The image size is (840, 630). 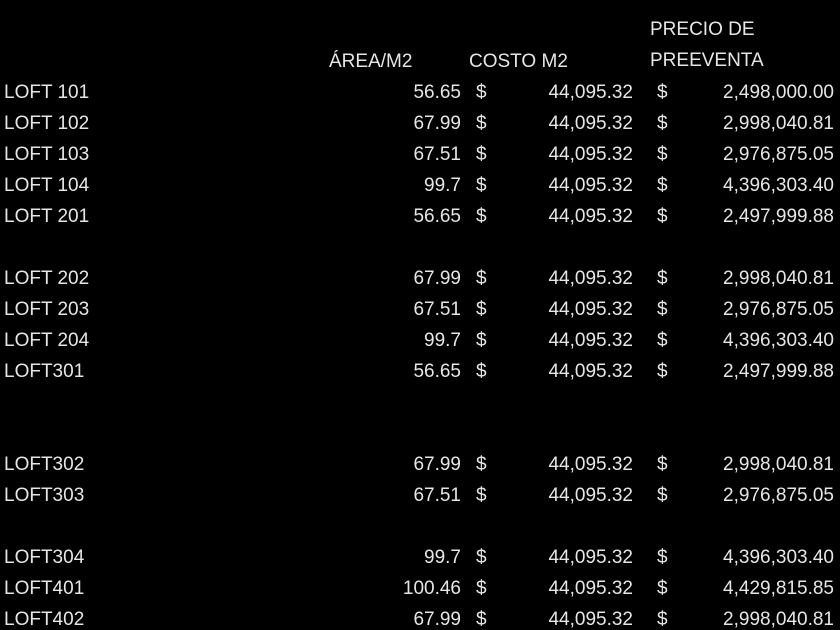 What do you see at coordinates (778, 92) in the screenshot?
I see `price: 2,498,000.00` at bounding box center [778, 92].